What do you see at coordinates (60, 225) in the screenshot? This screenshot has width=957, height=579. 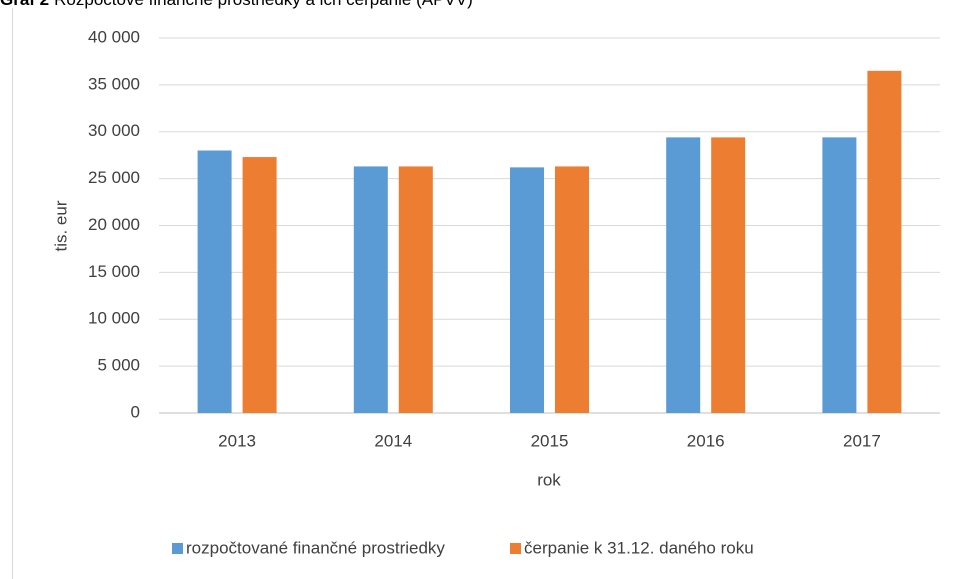 I see `y-axis-label: tis. eur` at bounding box center [60, 225].